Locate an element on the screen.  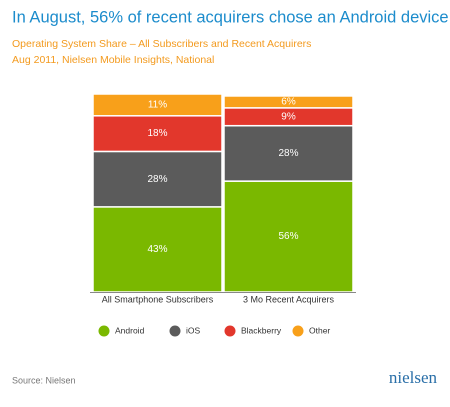
data-label: 6% is located at coordinates (288, 102).